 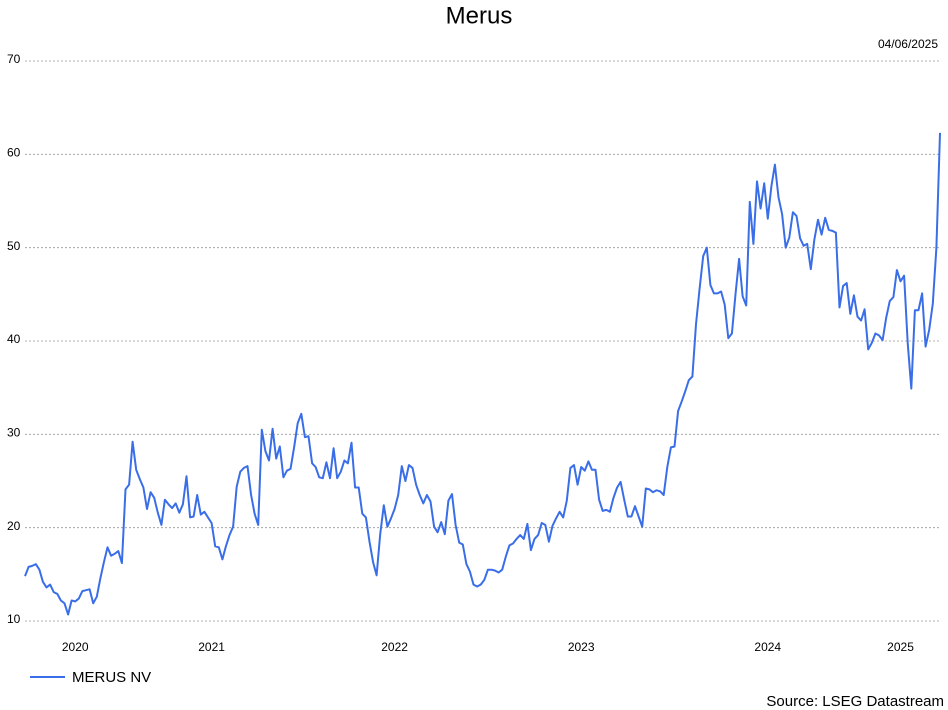 I want to click on y-tick-label: 40, so click(x=14, y=339).